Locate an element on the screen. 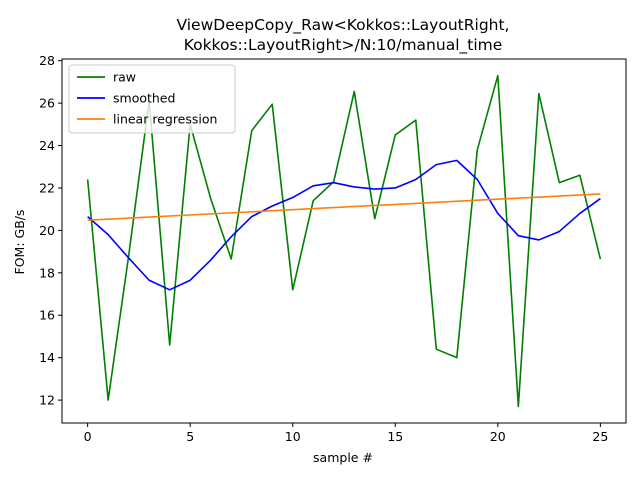 This screenshot has height=480, width=640. legend-label: linear regression is located at coordinates (165, 119).